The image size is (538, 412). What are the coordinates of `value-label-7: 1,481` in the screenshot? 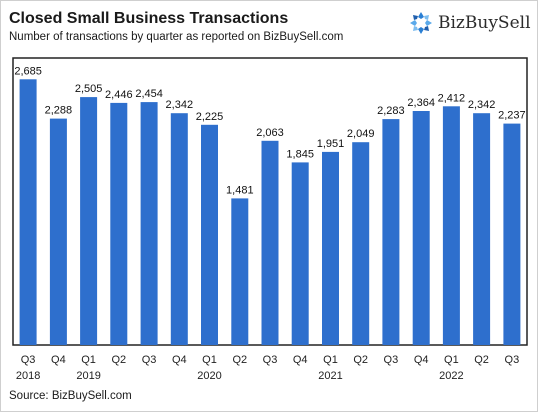 It's located at (240, 190).